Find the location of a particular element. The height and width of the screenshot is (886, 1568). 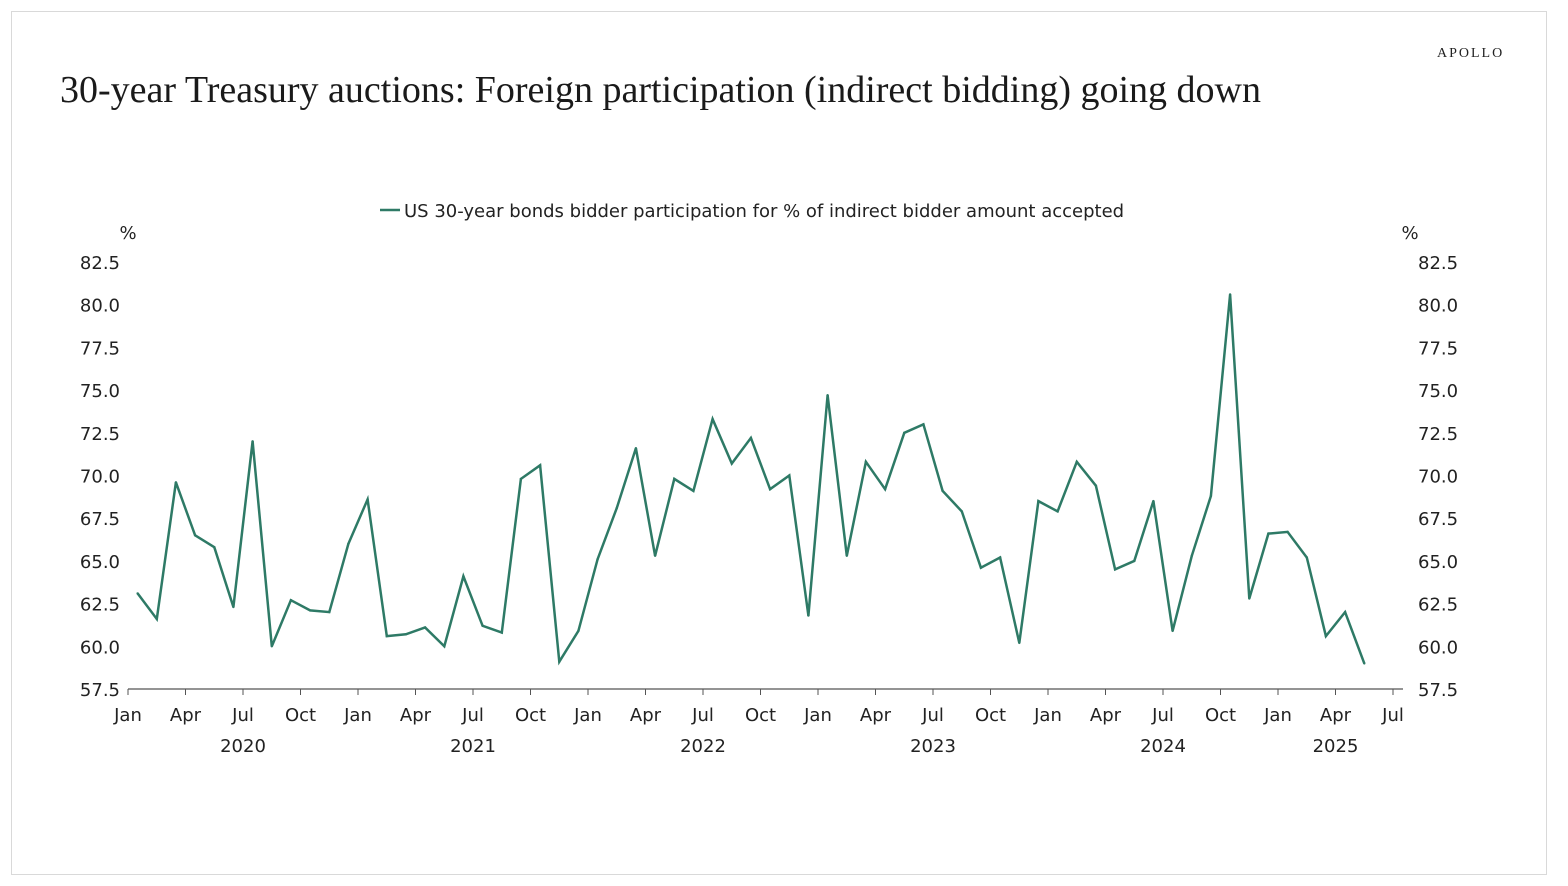

x-year-label: 2024 is located at coordinates (1163, 746).